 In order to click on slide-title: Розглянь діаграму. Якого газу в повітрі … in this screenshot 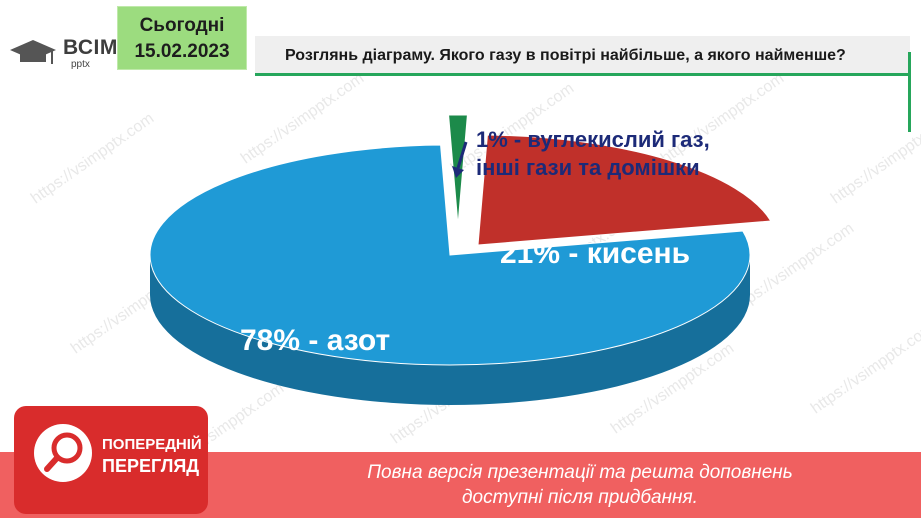, I will do `click(565, 55)`.